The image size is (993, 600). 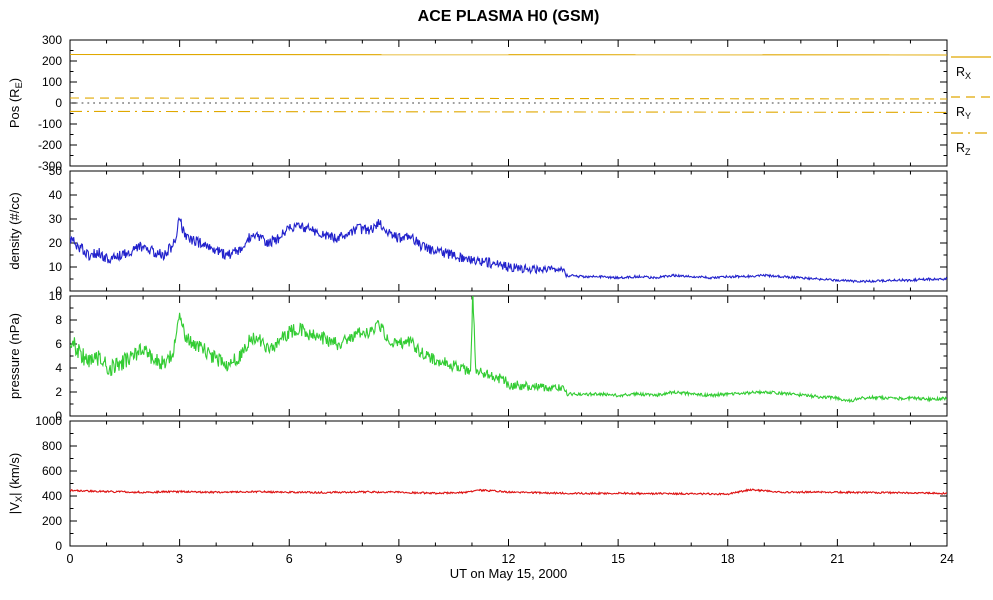 What do you see at coordinates (947, 559) in the screenshot?
I see `x-tick-label: 24` at bounding box center [947, 559].